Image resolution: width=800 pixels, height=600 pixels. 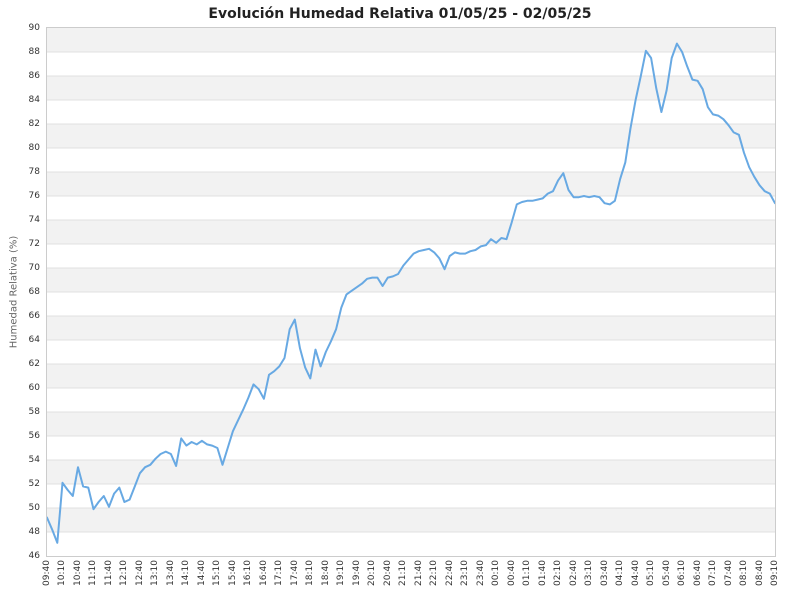 I want to click on y-tick-label: 68, so click(x=34, y=292).